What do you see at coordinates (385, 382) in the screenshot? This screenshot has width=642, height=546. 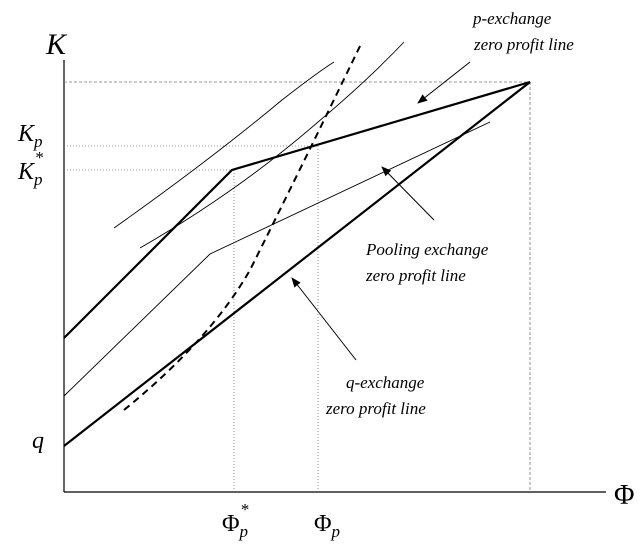 I see `q-exchange-annotation-line1: q-exchange` at bounding box center [385, 382].